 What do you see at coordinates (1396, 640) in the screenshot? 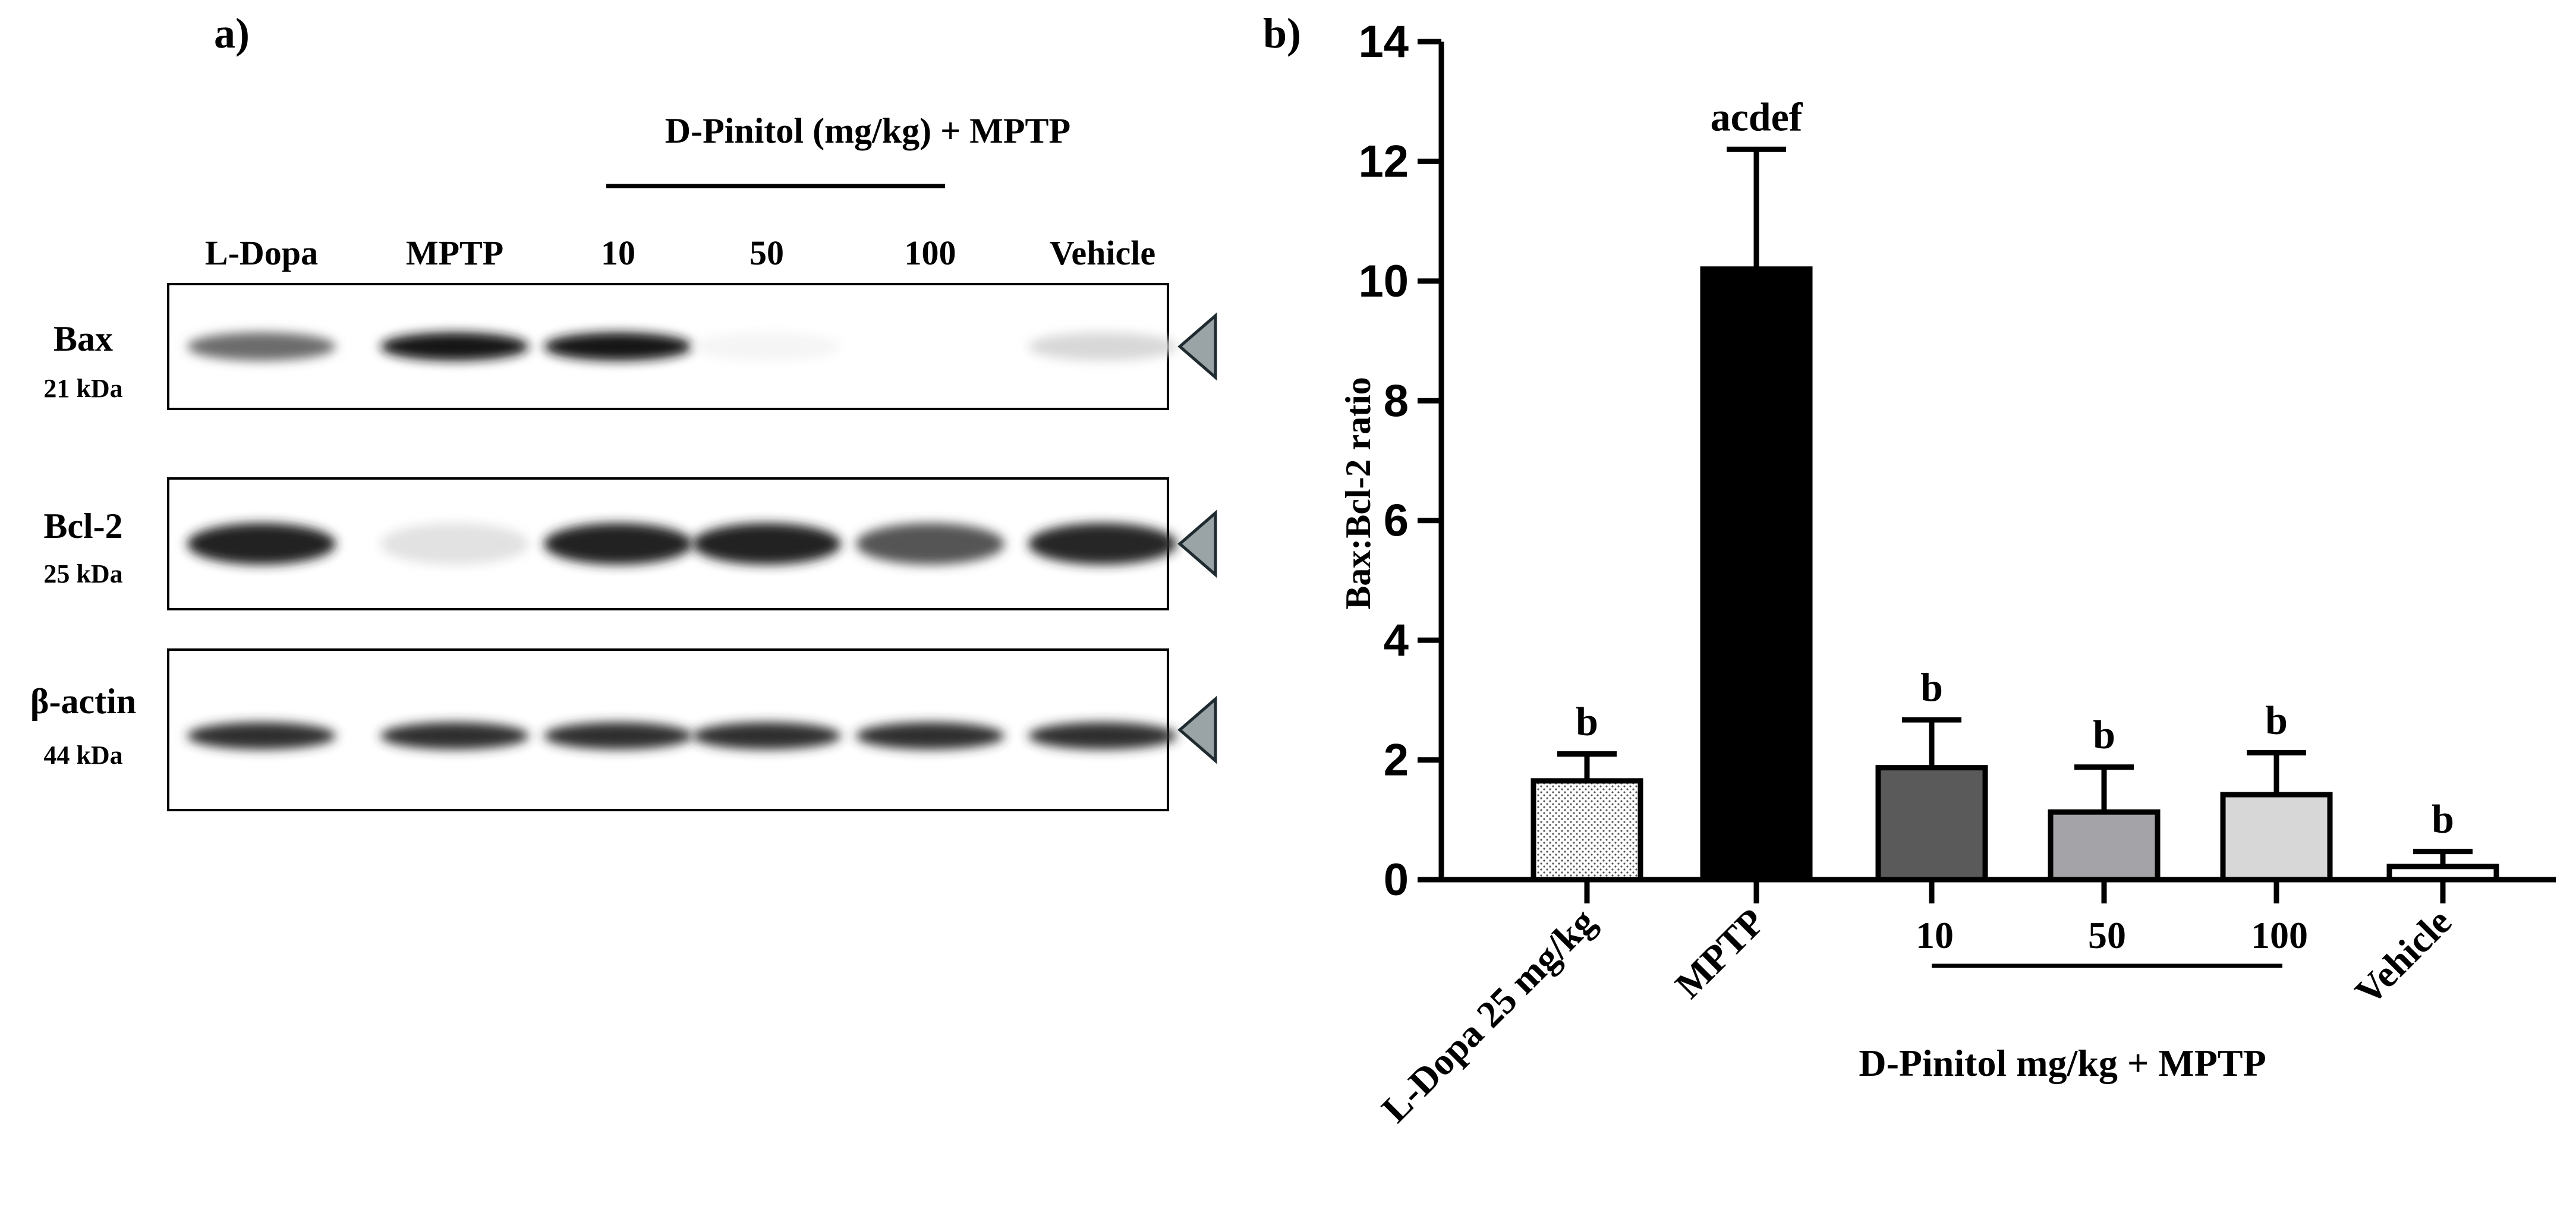
I see `y-tick-label: 4` at bounding box center [1396, 640].